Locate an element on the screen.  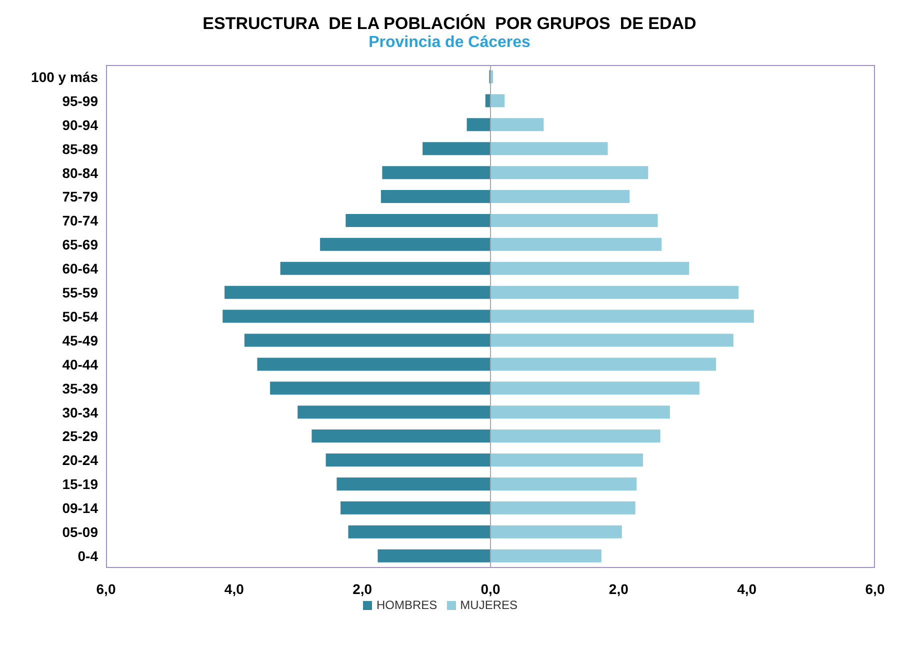
y-tick-label: 0-4 is located at coordinates (88, 556).